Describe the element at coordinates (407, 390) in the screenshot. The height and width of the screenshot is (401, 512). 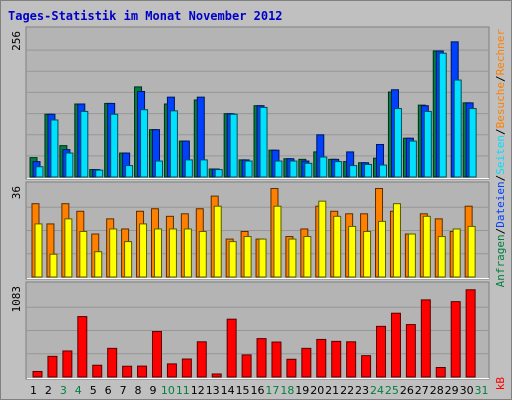
I see `x-tick-label-day-26: 26` at that location.